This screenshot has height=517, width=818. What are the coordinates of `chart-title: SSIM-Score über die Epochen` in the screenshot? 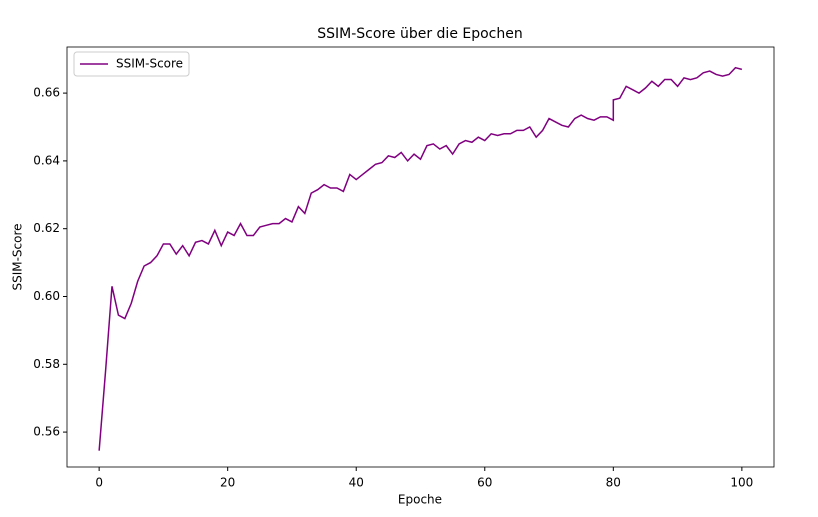 It's located at (419, 34).